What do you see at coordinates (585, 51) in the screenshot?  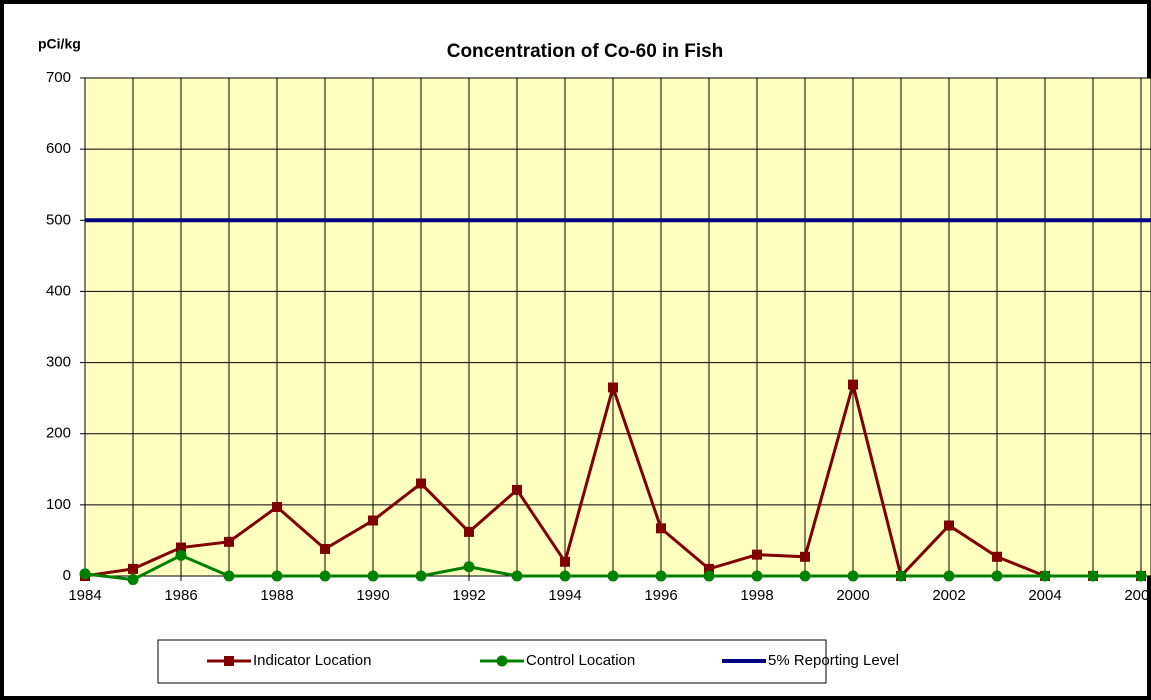 I see `chart-title: Concentration of Co-60 in Fish` at bounding box center [585, 51].